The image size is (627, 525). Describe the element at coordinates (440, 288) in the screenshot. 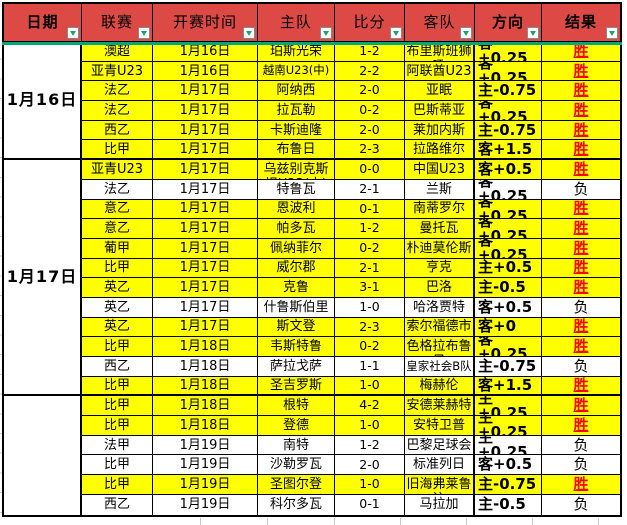

I see `cell-away-team: 巴洛` at that location.